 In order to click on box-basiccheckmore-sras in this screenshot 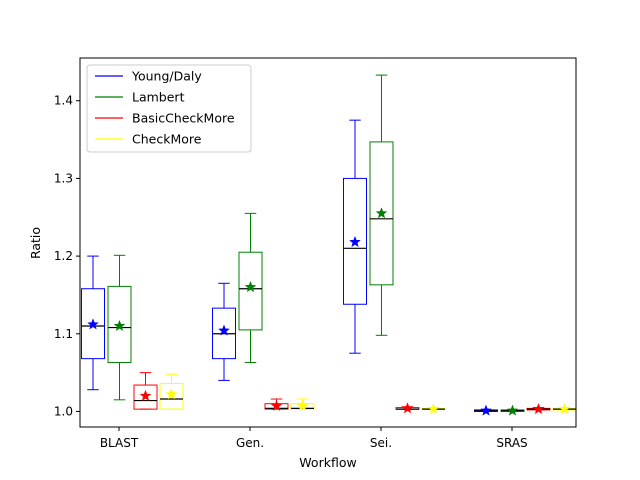, I will do `click(538, 408)`.